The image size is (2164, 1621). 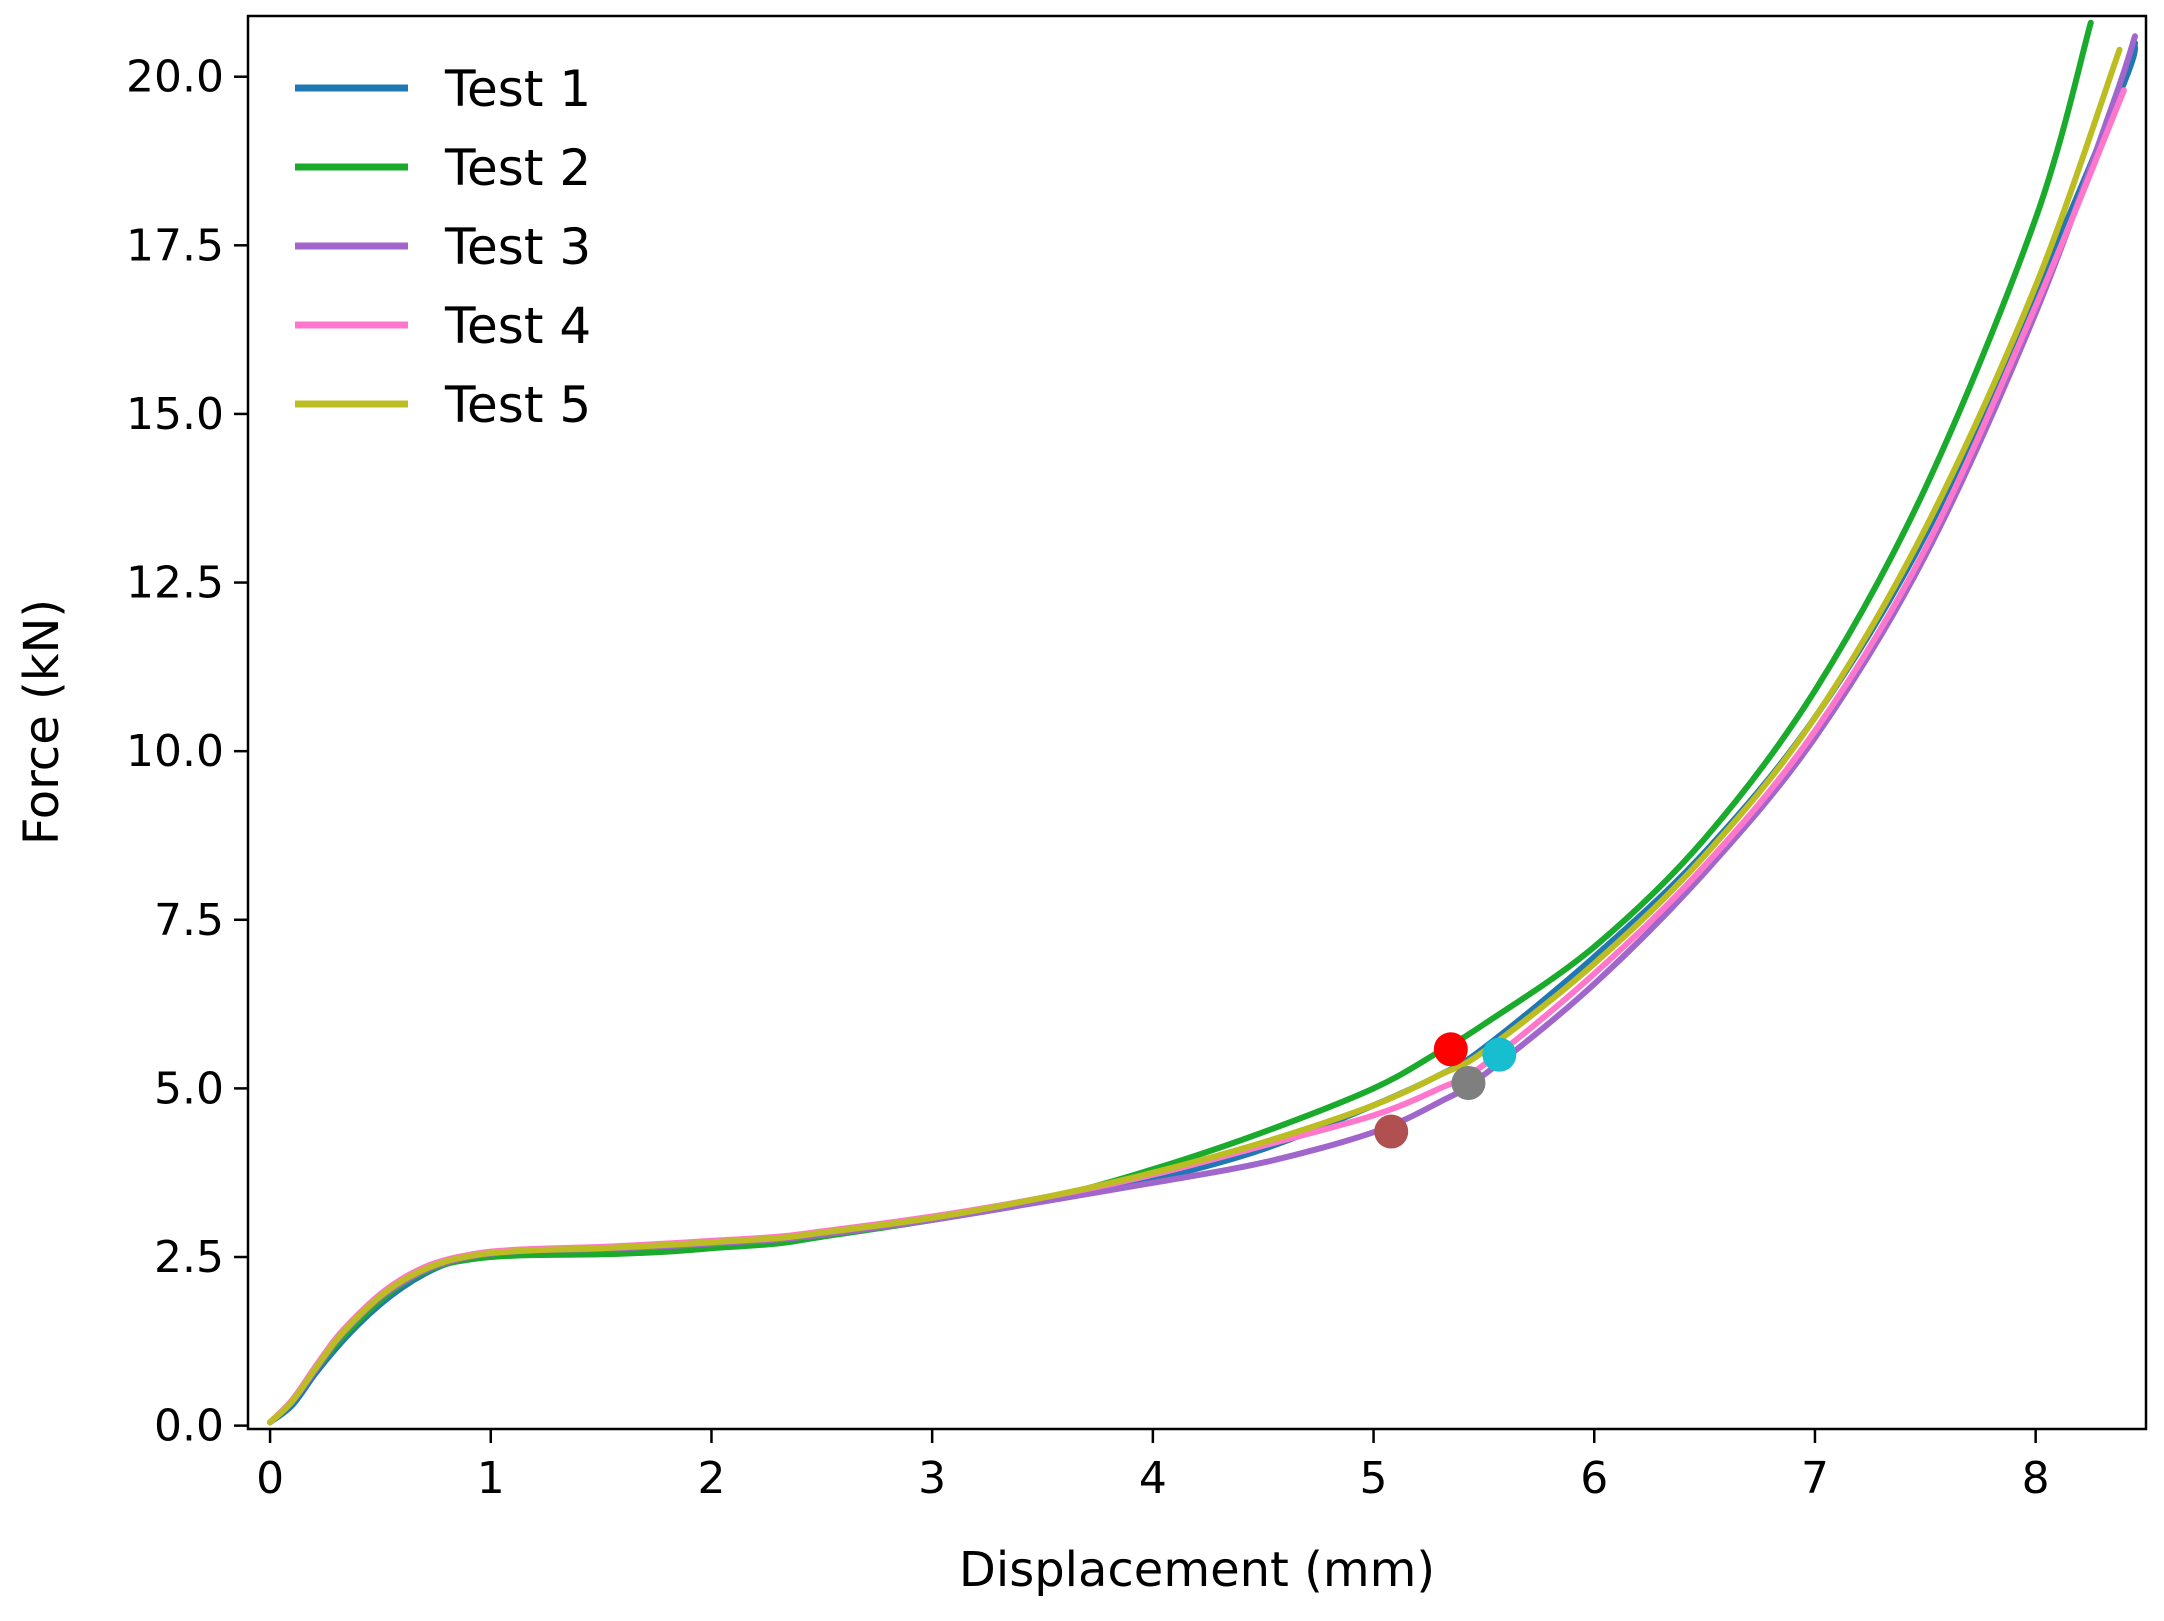 I want to click on y-tick-label: 2.5, so click(x=189, y=1257).